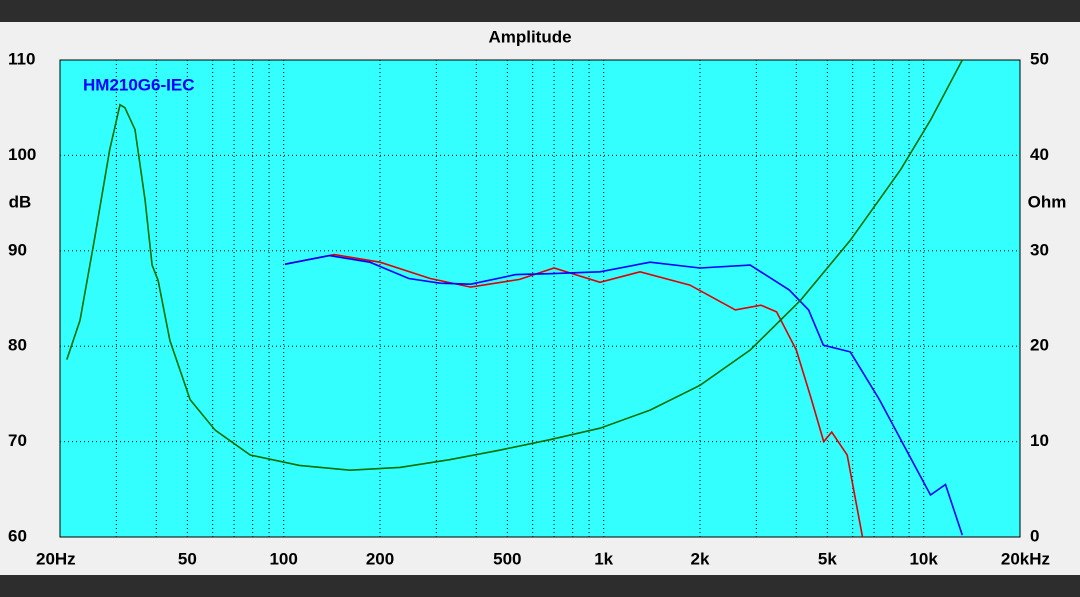 This screenshot has width=1080, height=597. What do you see at coordinates (22, 154) in the screenshot?
I see `y-tick-label: 100` at bounding box center [22, 154].